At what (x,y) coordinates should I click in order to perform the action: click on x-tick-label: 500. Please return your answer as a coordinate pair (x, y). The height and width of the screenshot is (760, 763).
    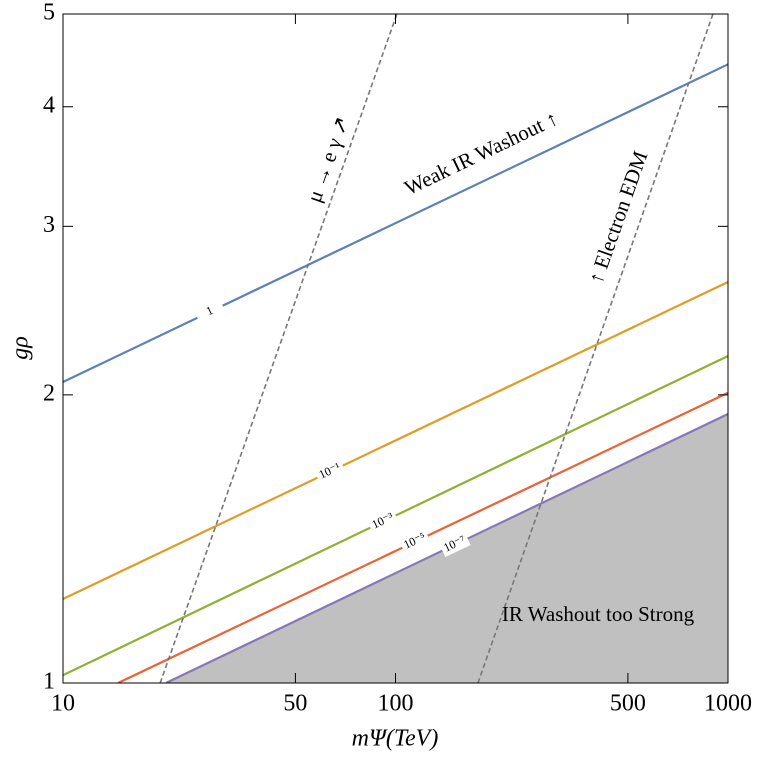
    Looking at the image, I should click on (628, 704).